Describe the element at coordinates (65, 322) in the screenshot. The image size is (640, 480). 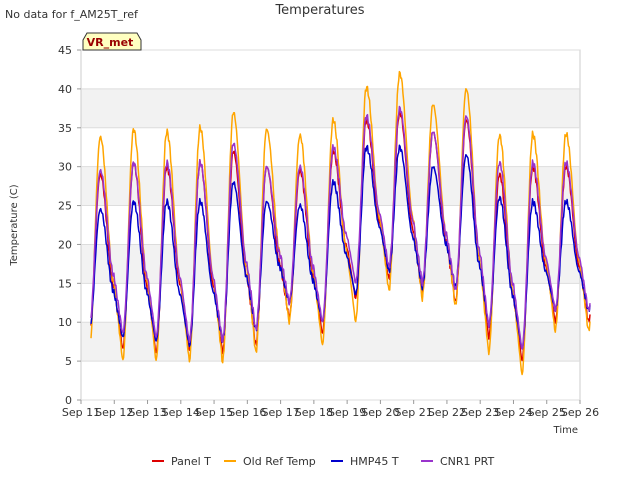
I see `y-tick-label: 10` at that location.